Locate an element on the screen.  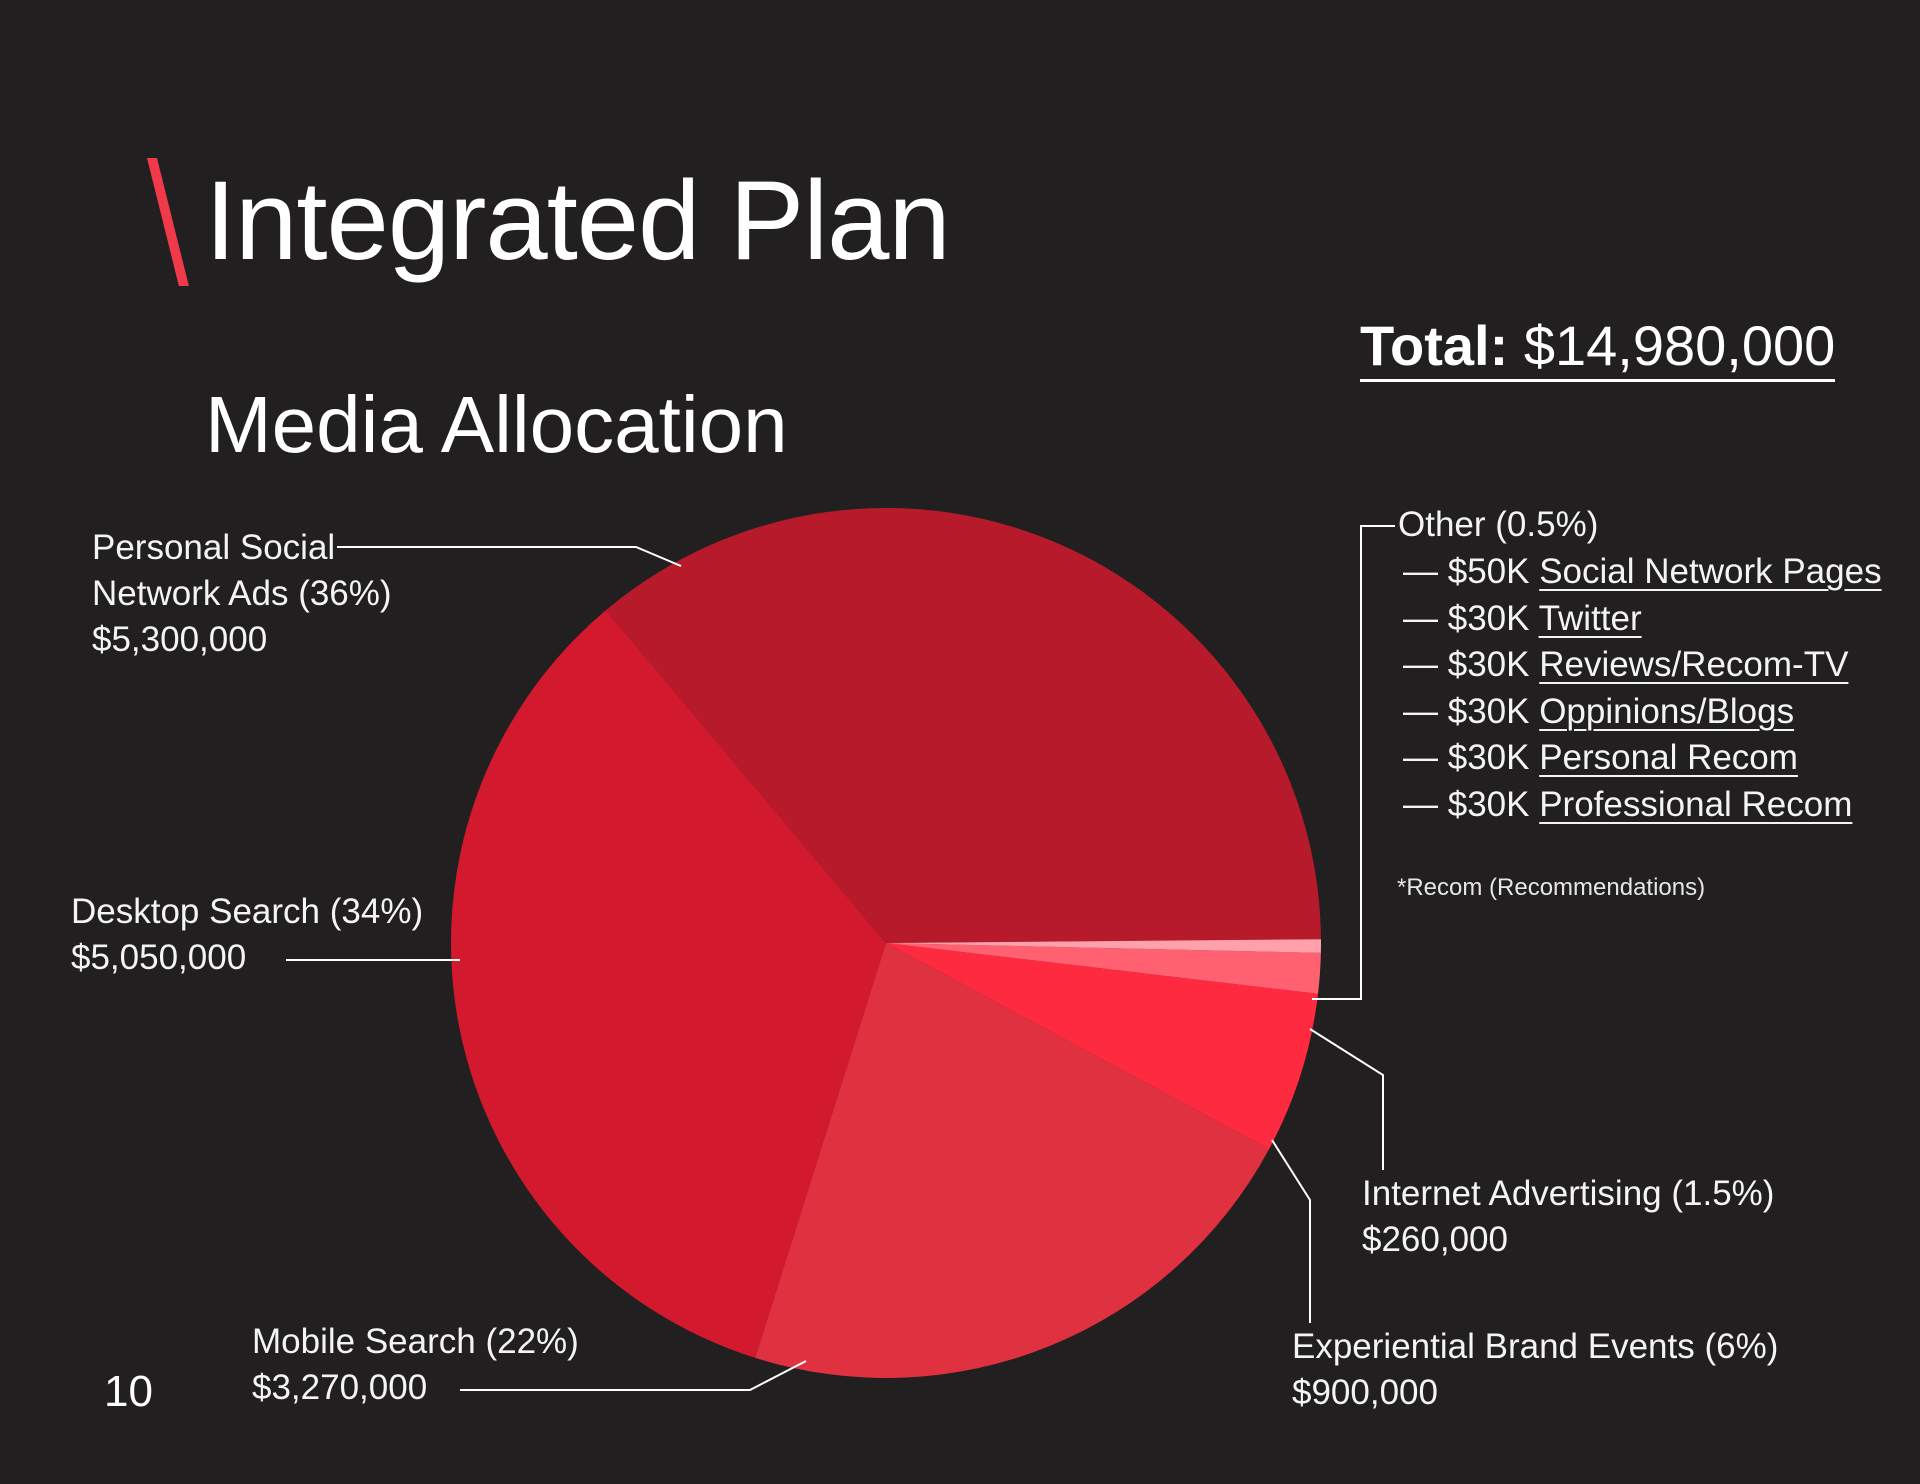
footnote: *Recom (Recommendations) is located at coordinates (1551, 887).